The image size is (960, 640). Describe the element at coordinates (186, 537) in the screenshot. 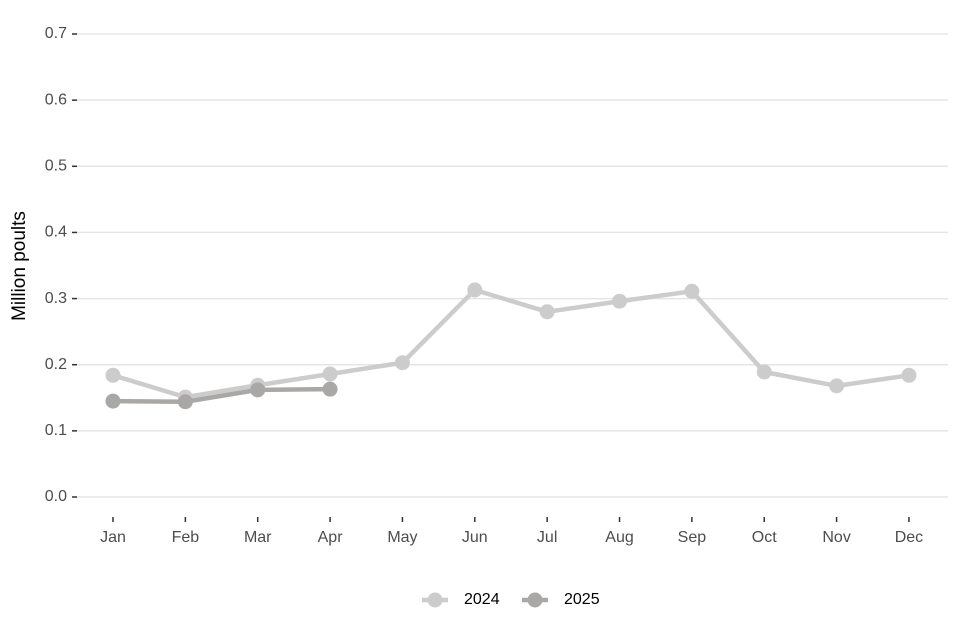

I see `x-tick-label: Feb` at that location.